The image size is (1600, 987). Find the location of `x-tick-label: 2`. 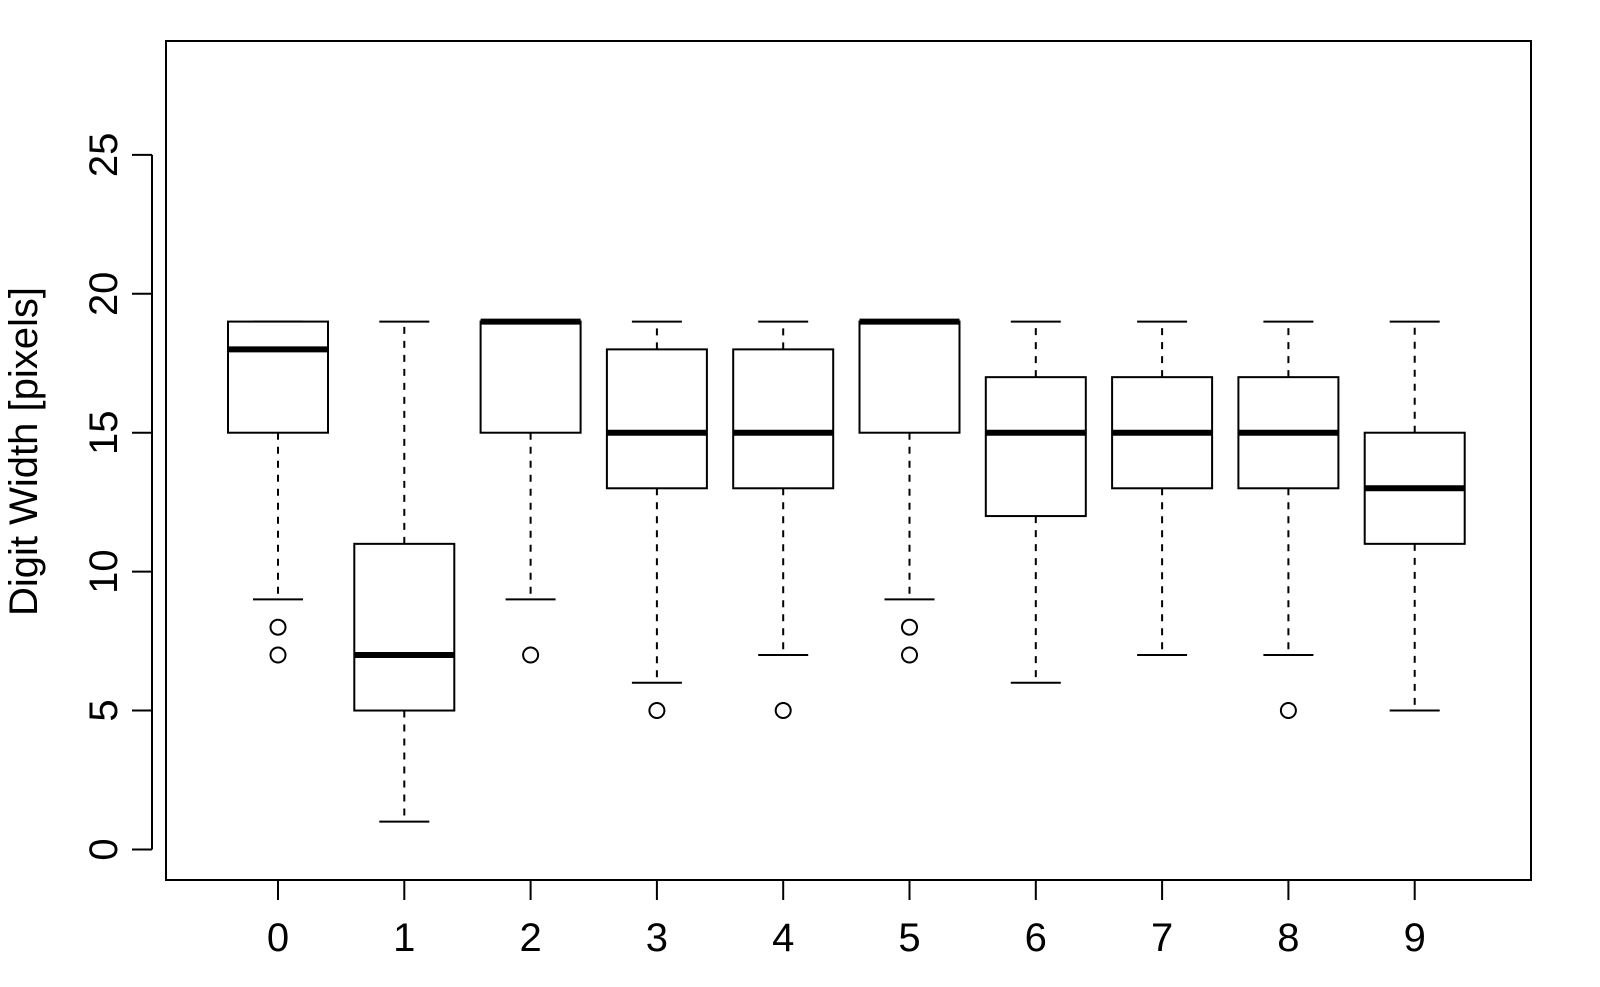

x-tick-label: 2 is located at coordinates (530, 938).